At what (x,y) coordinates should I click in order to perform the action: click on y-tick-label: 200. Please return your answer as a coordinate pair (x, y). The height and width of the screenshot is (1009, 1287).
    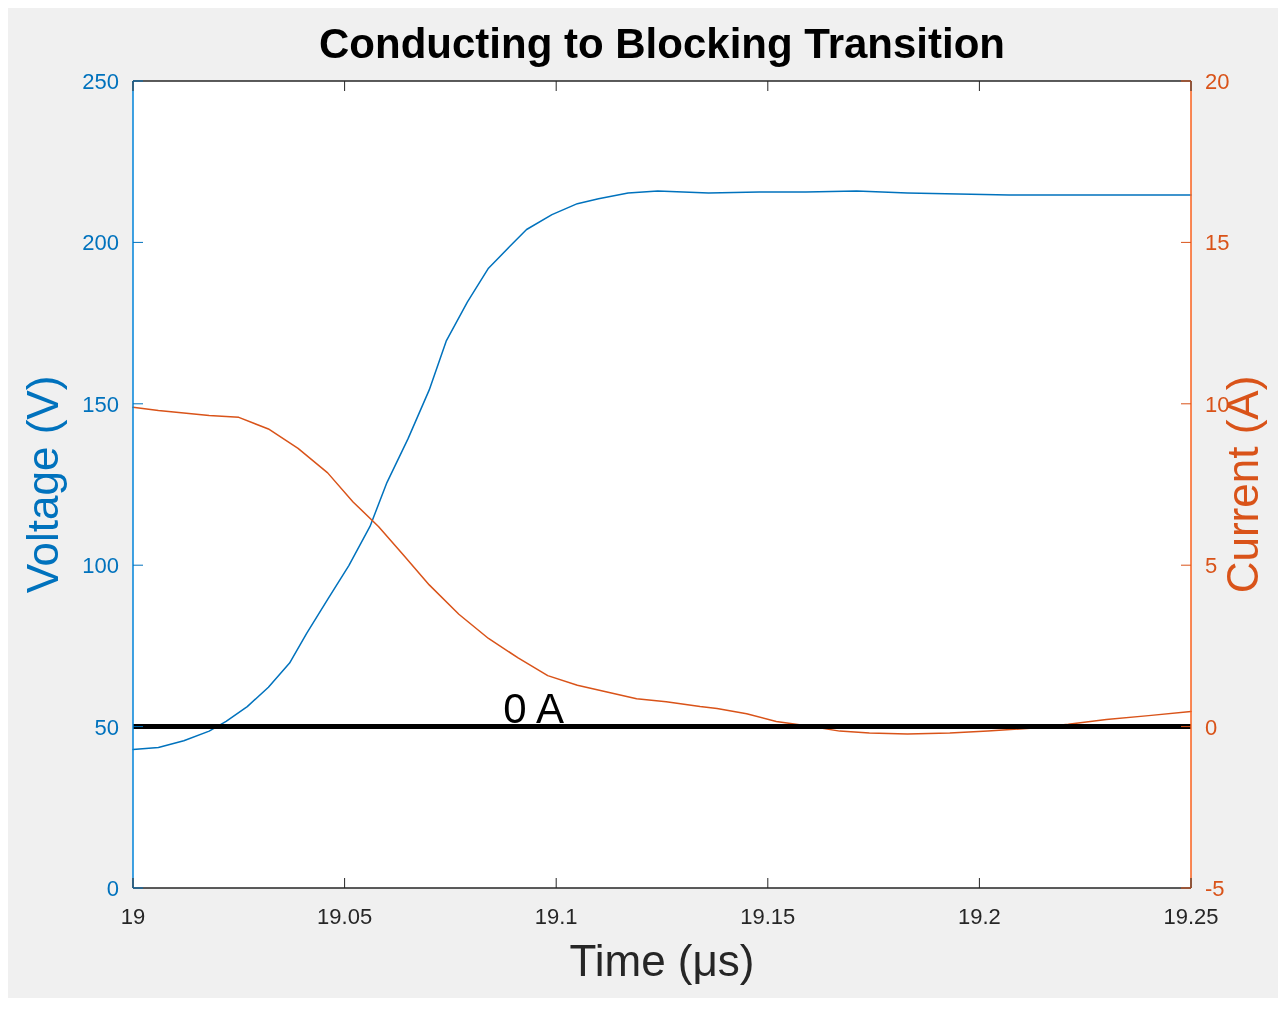
    Looking at the image, I should click on (100, 243).